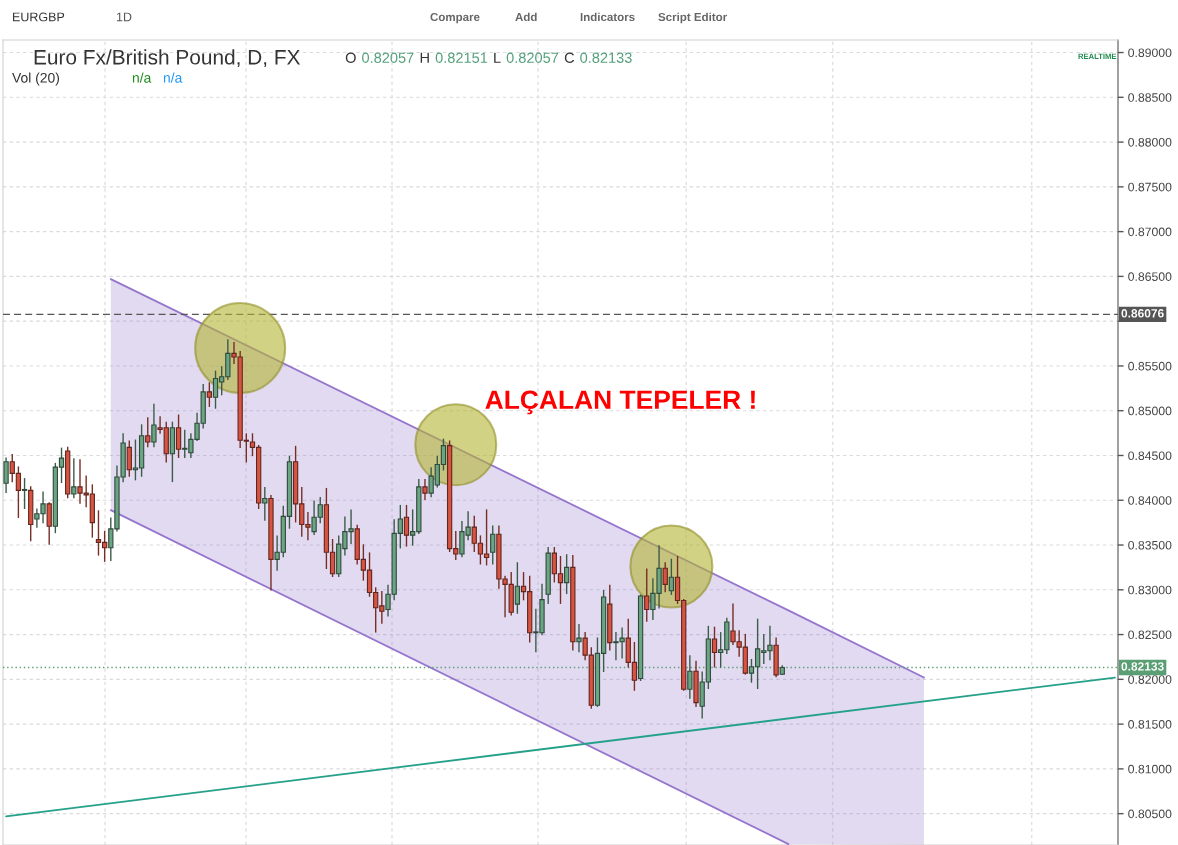  I want to click on y-tick-label: 0.87000, so click(1150, 232).